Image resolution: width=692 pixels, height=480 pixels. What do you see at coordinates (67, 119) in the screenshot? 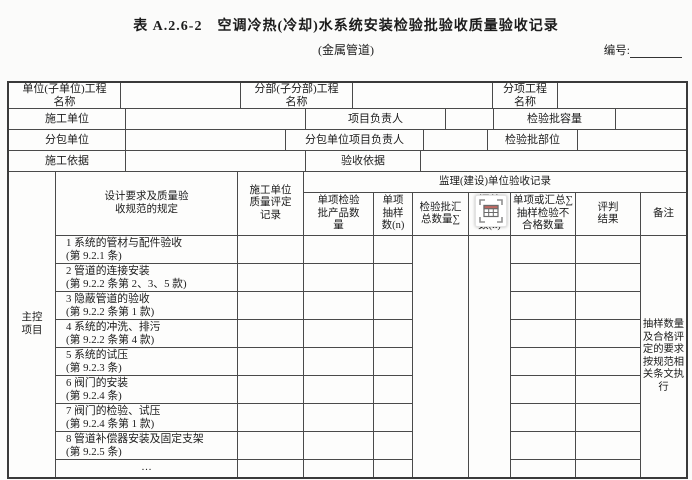
I see `construction-unit-label: 施工单位` at bounding box center [67, 119].